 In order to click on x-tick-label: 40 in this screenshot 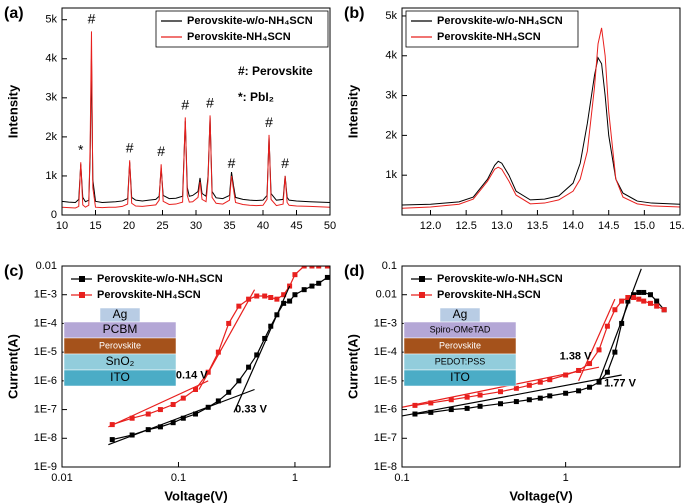, I will do `click(263, 226)`.